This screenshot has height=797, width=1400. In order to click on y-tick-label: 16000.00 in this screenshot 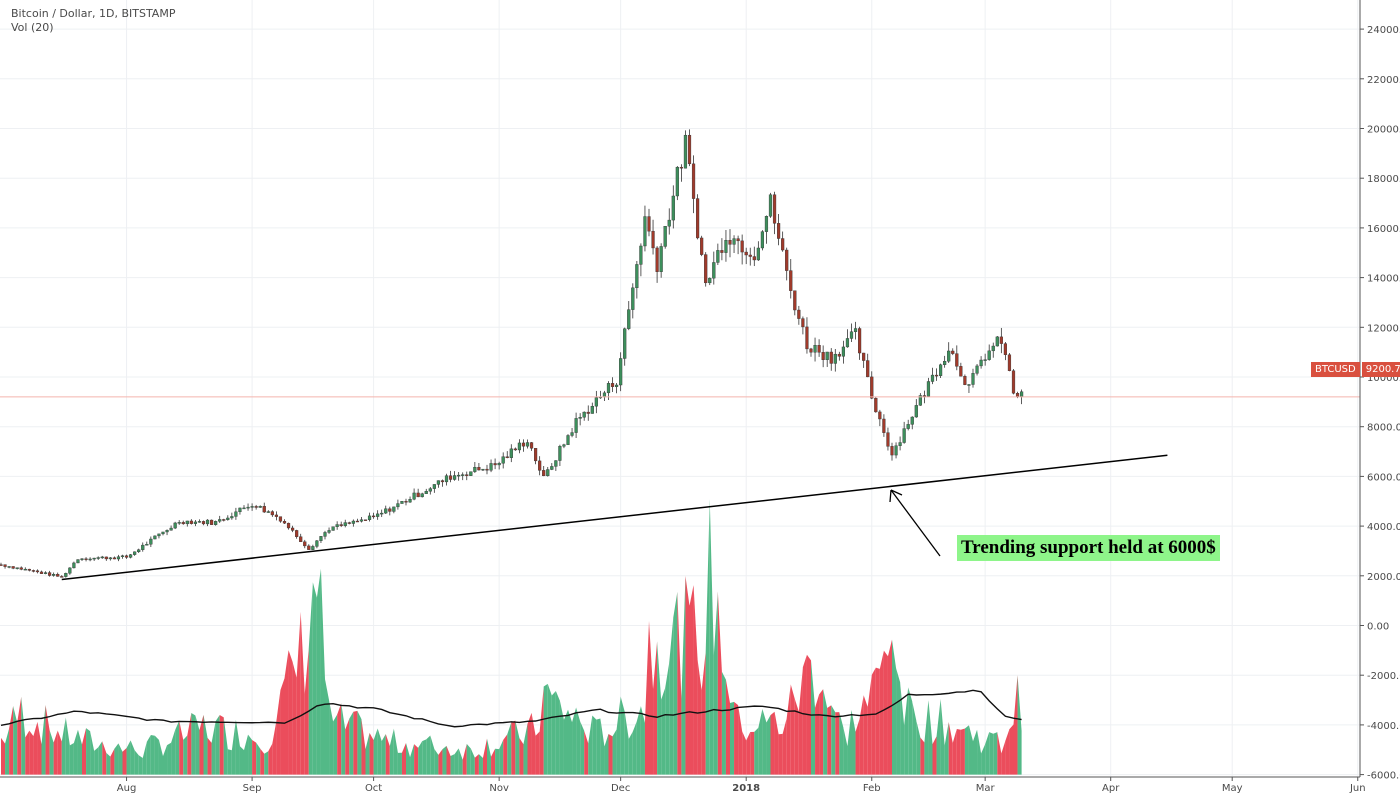, I will do `click(1383, 229)`.